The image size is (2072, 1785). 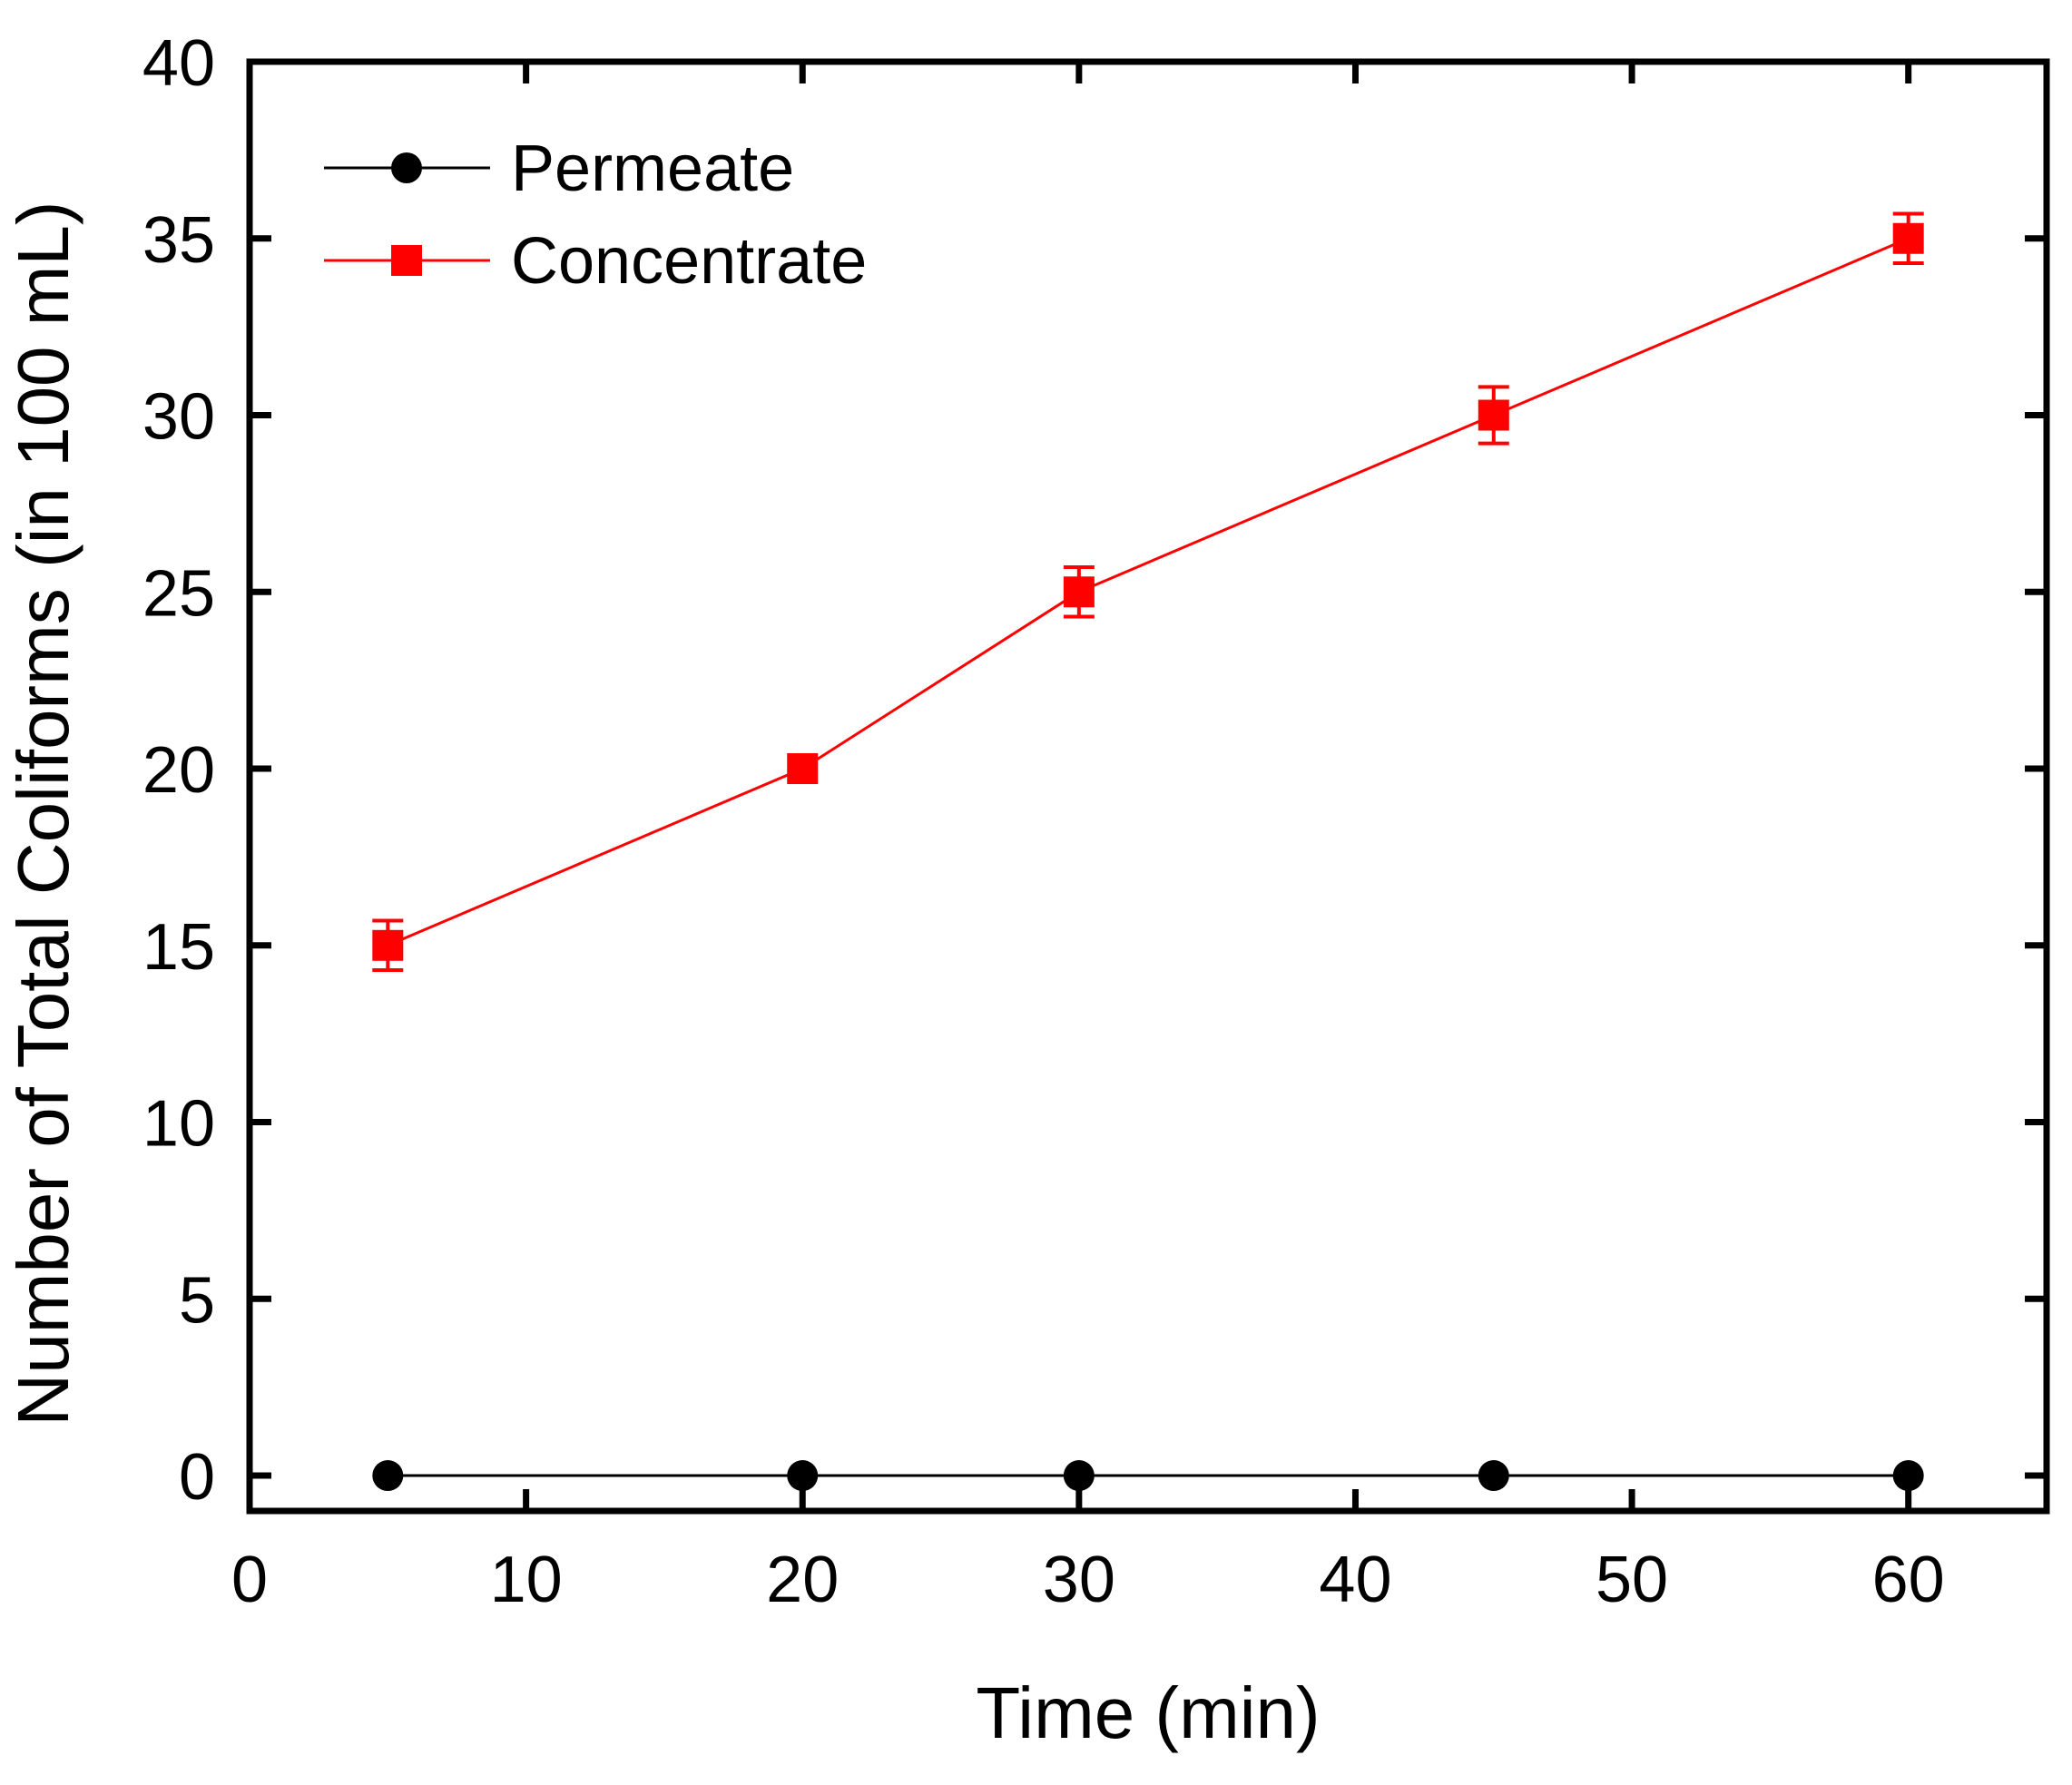 What do you see at coordinates (1632, 1580) in the screenshot?
I see `x-tick-label-50: 50` at bounding box center [1632, 1580].